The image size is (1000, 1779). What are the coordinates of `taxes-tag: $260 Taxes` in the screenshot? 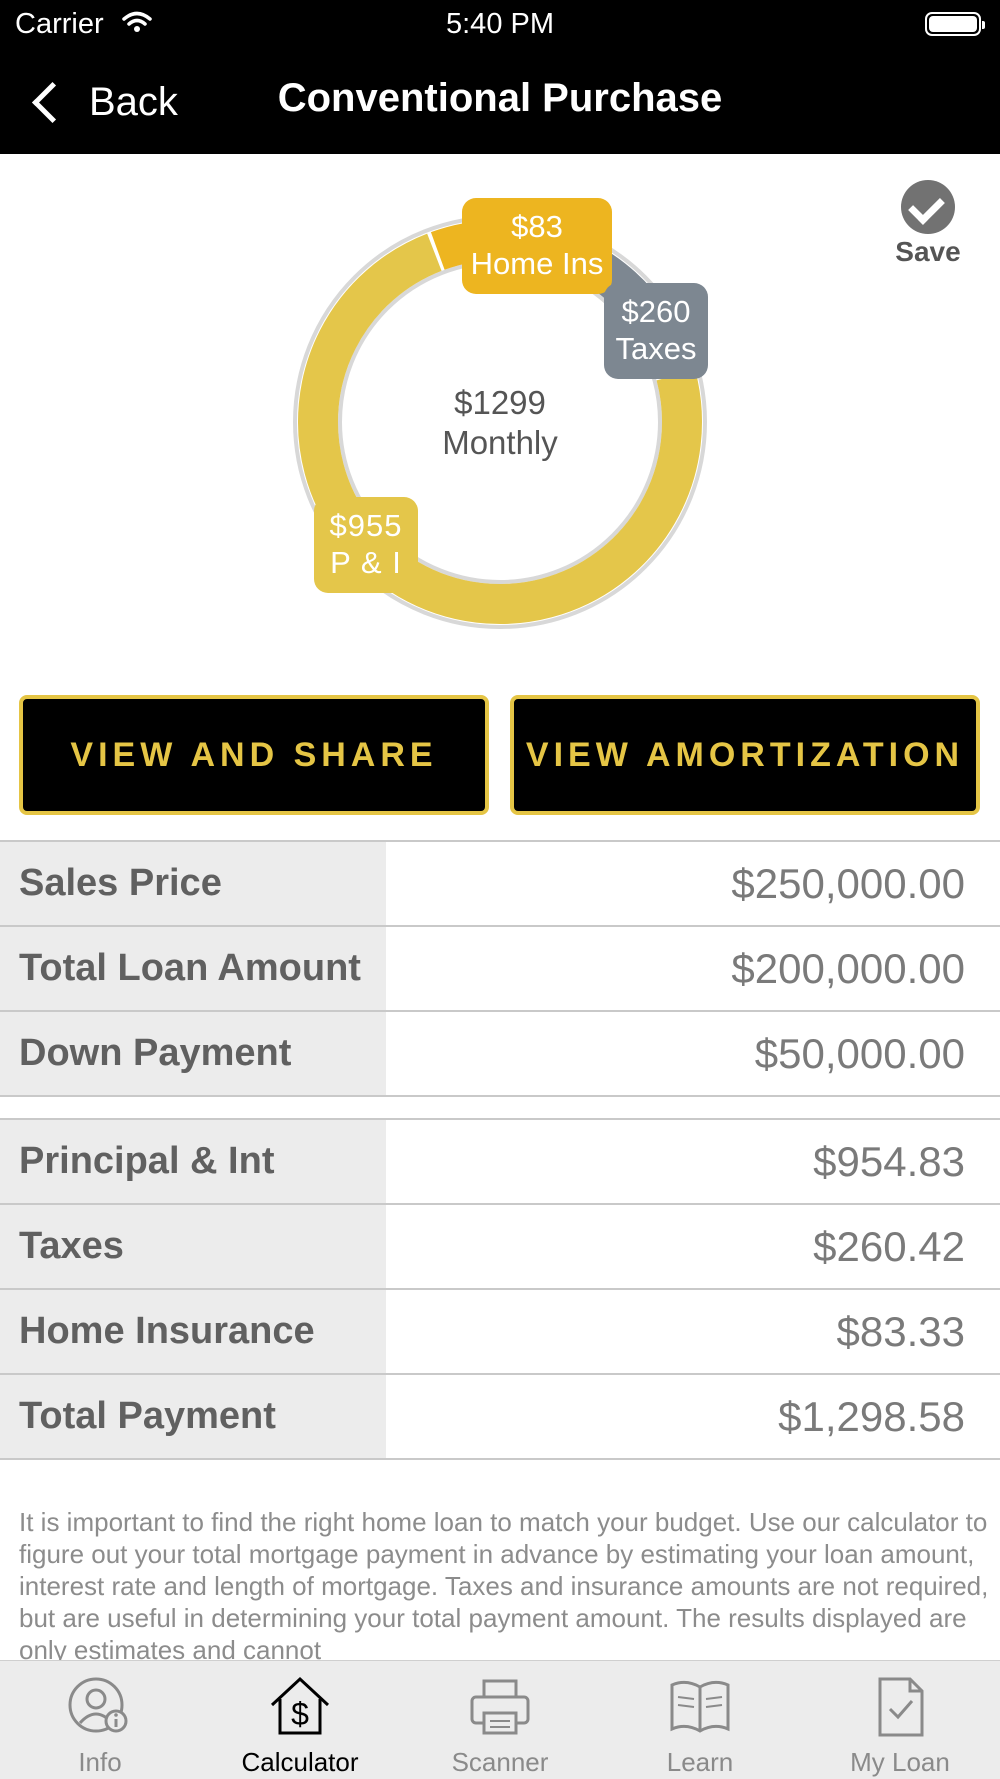 It's located at (656, 331).